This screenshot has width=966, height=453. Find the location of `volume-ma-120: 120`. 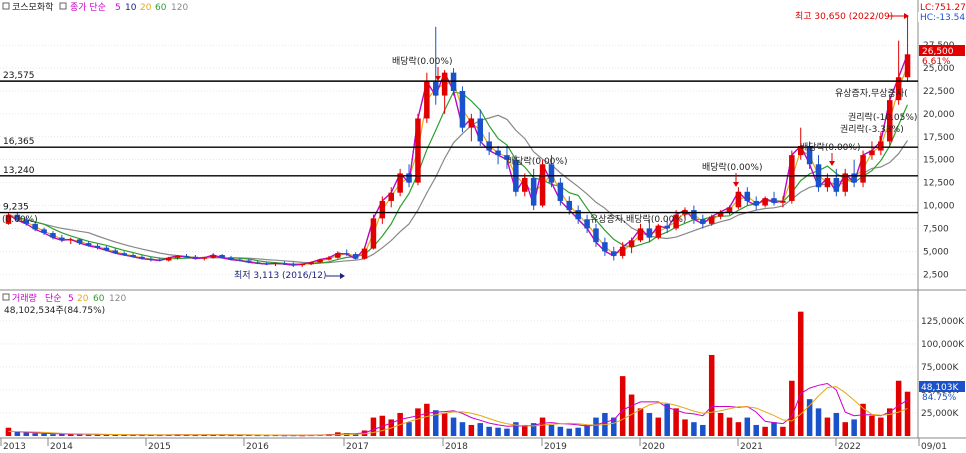

volume-ma-120: 120 is located at coordinates (117, 299).